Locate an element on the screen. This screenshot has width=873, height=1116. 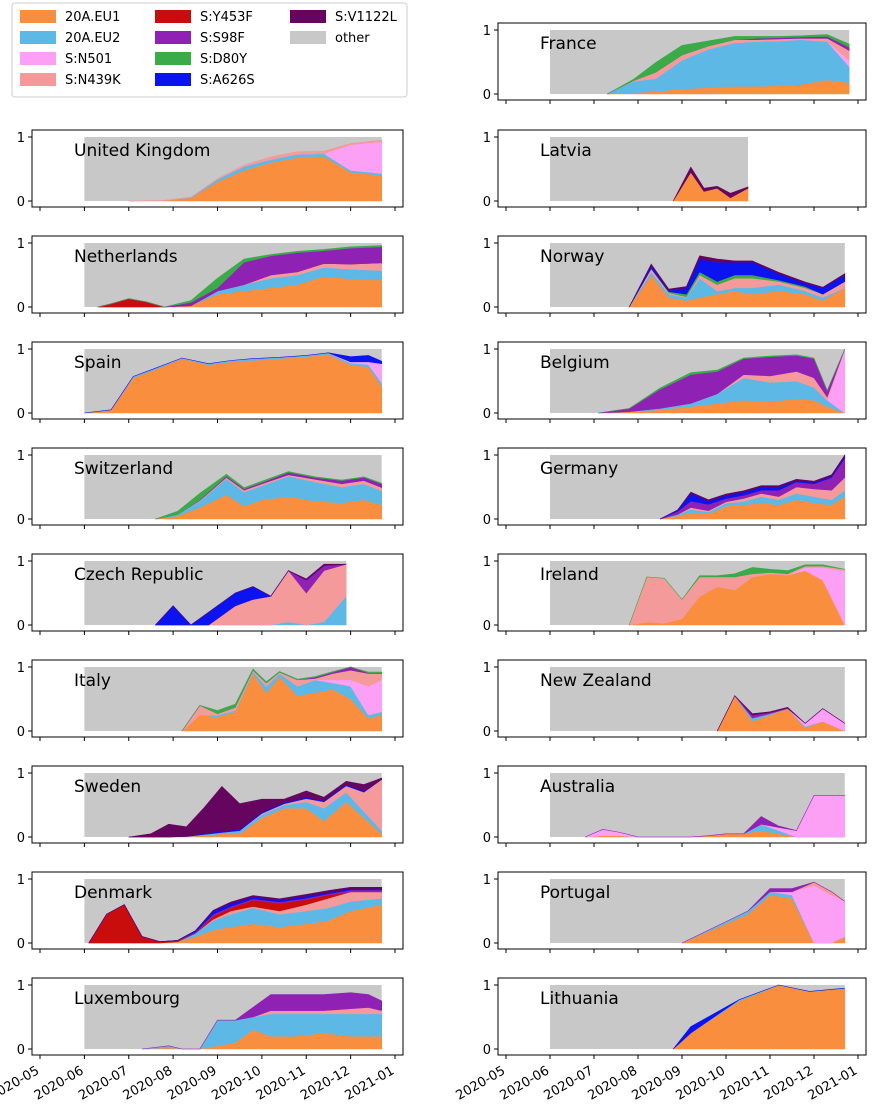
area-s-n439k is located at coordinates (255, 170).